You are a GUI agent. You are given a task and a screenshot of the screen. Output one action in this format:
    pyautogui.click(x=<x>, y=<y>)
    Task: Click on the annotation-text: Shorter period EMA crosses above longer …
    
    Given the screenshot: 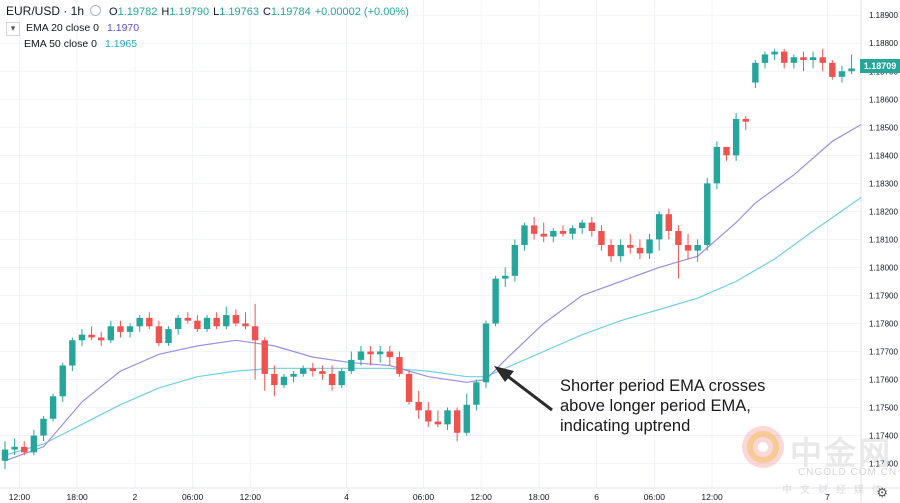 What is the action you would take?
    pyautogui.click(x=663, y=406)
    